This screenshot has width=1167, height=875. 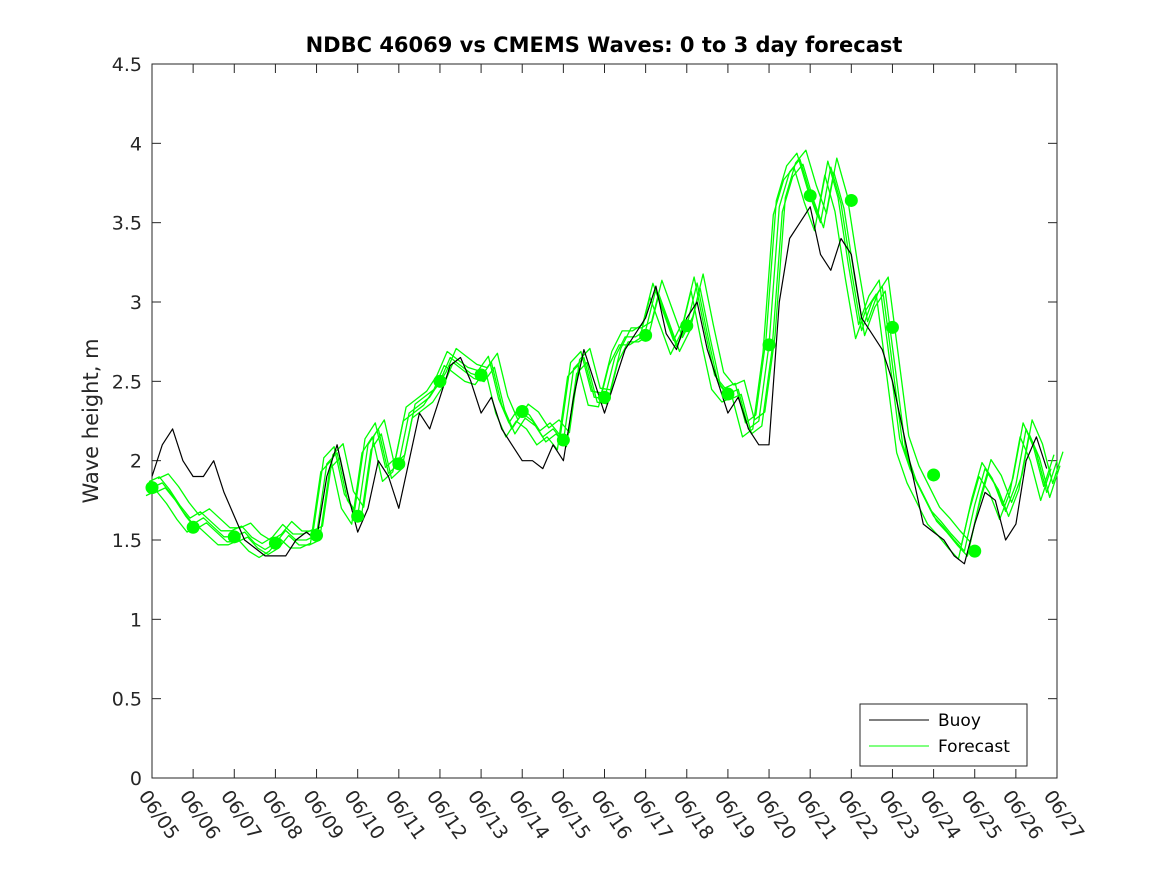 What do you see at coordinates (127, 541) in the screenshot?
I see `y-tick-label: 1.5` at bounding box center [127, 541].